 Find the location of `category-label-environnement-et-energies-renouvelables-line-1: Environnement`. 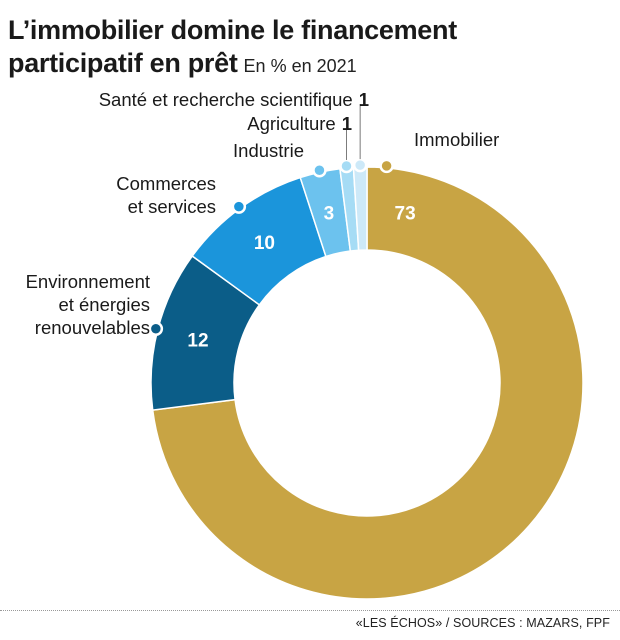

category-label-environnement-et-energies-renouvelables-line-1: Environnement is located at coordinates (88, 281).